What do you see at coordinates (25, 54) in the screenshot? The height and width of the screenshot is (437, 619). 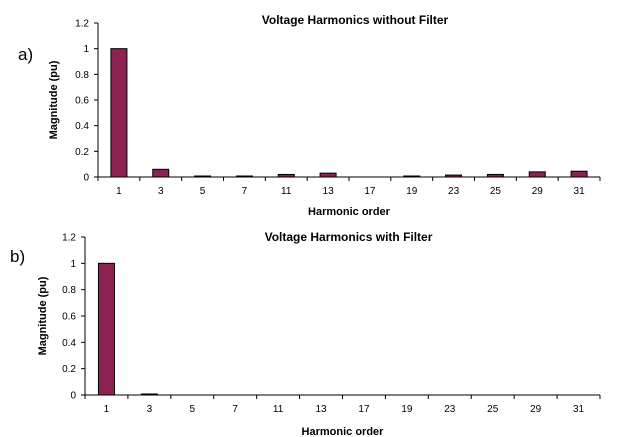 I see `panel-label: a)` at bounding box center [25, 54].